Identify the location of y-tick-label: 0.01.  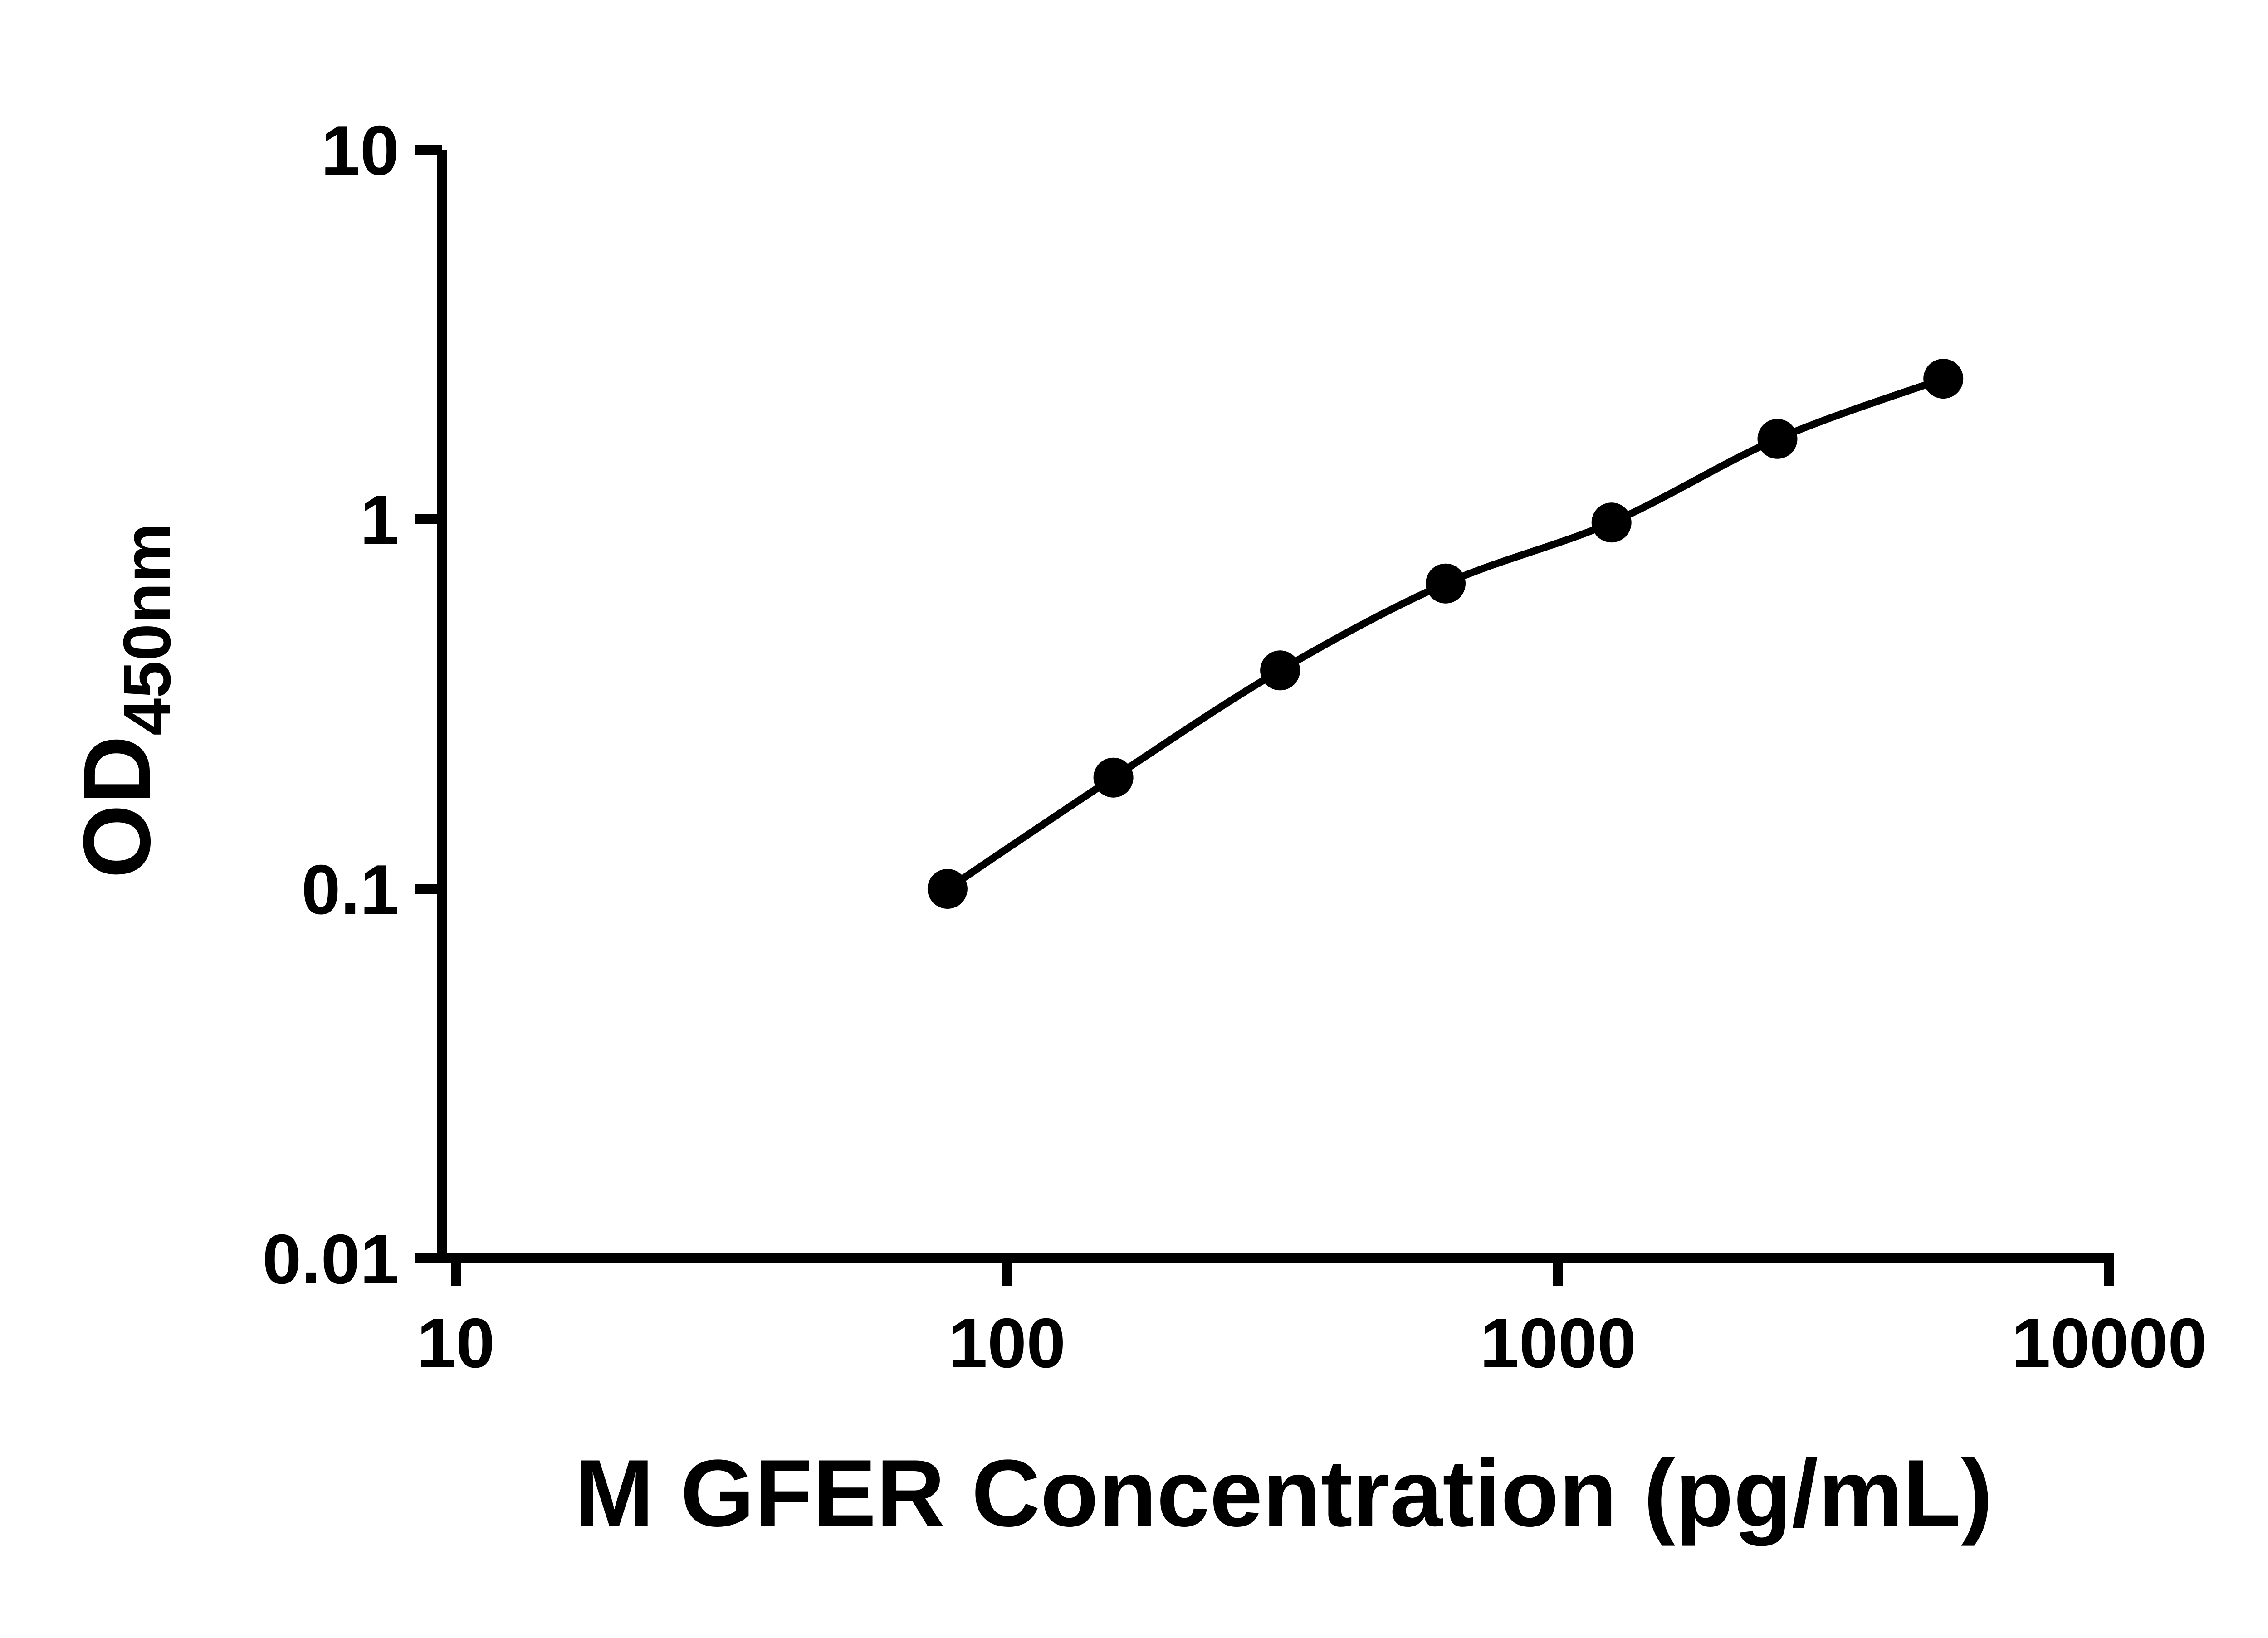
(331, 1259).